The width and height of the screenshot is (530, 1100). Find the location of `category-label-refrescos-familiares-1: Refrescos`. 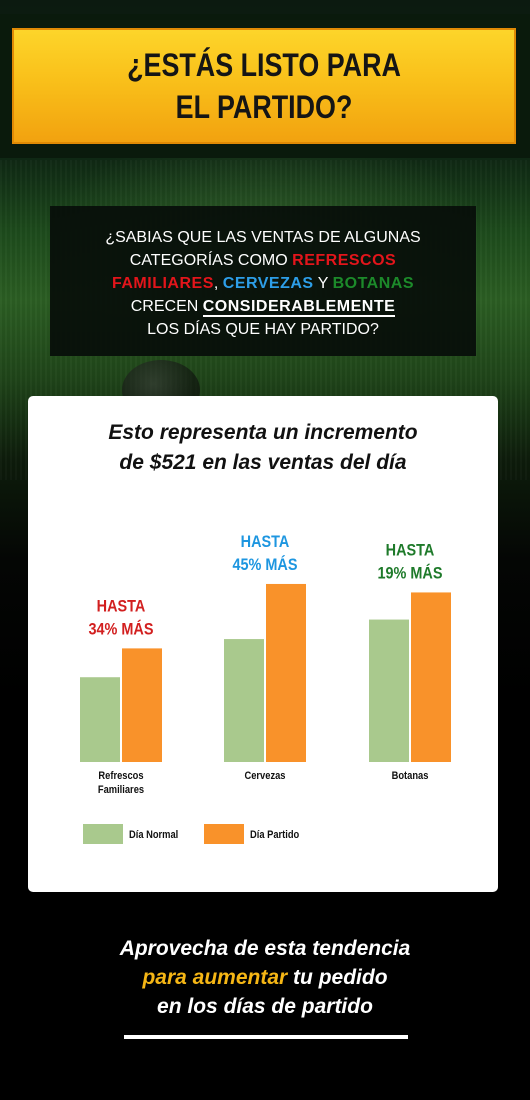

category-label-refrescos-familiares-1: Refrescos is located at coordinates (120, 776).